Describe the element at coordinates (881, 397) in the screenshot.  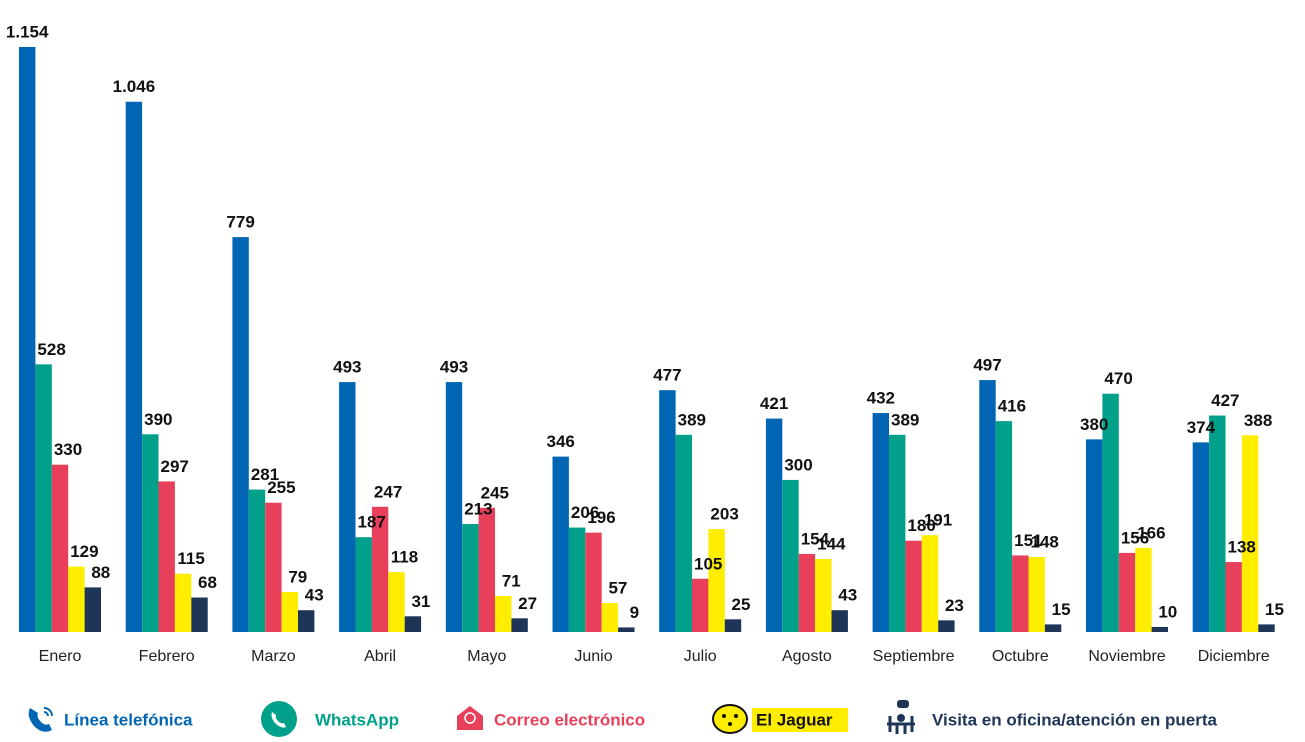
I see `value-label: 432` at that location.